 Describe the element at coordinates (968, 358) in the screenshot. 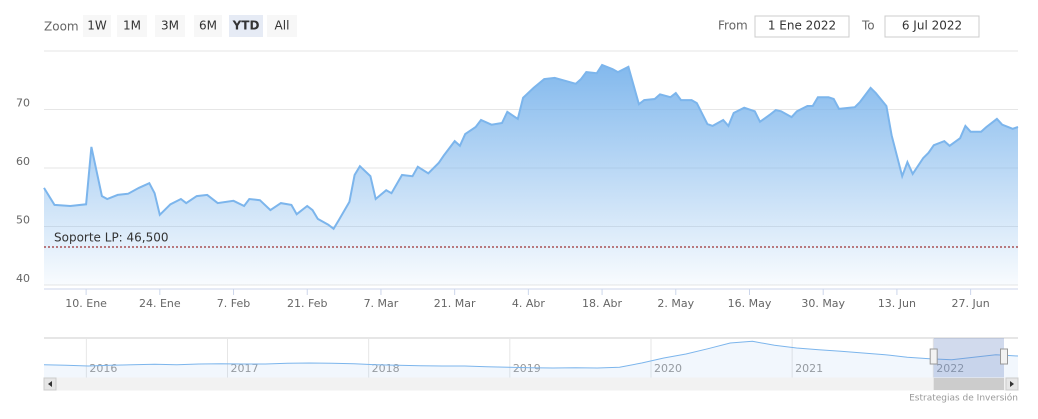

I see `navigator-selection` at that location.